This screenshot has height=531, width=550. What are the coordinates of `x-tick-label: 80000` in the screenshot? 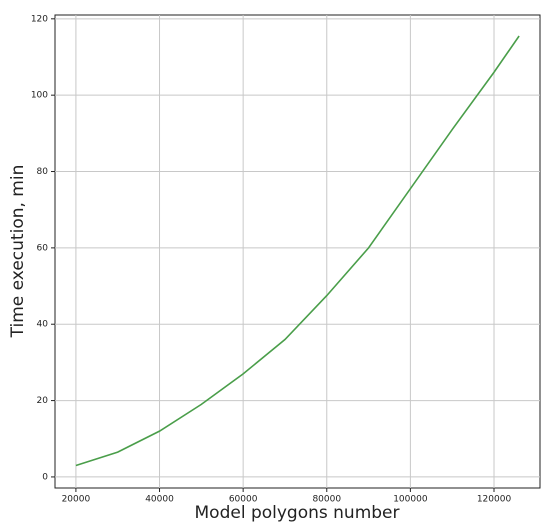 It's located at (326, 500).